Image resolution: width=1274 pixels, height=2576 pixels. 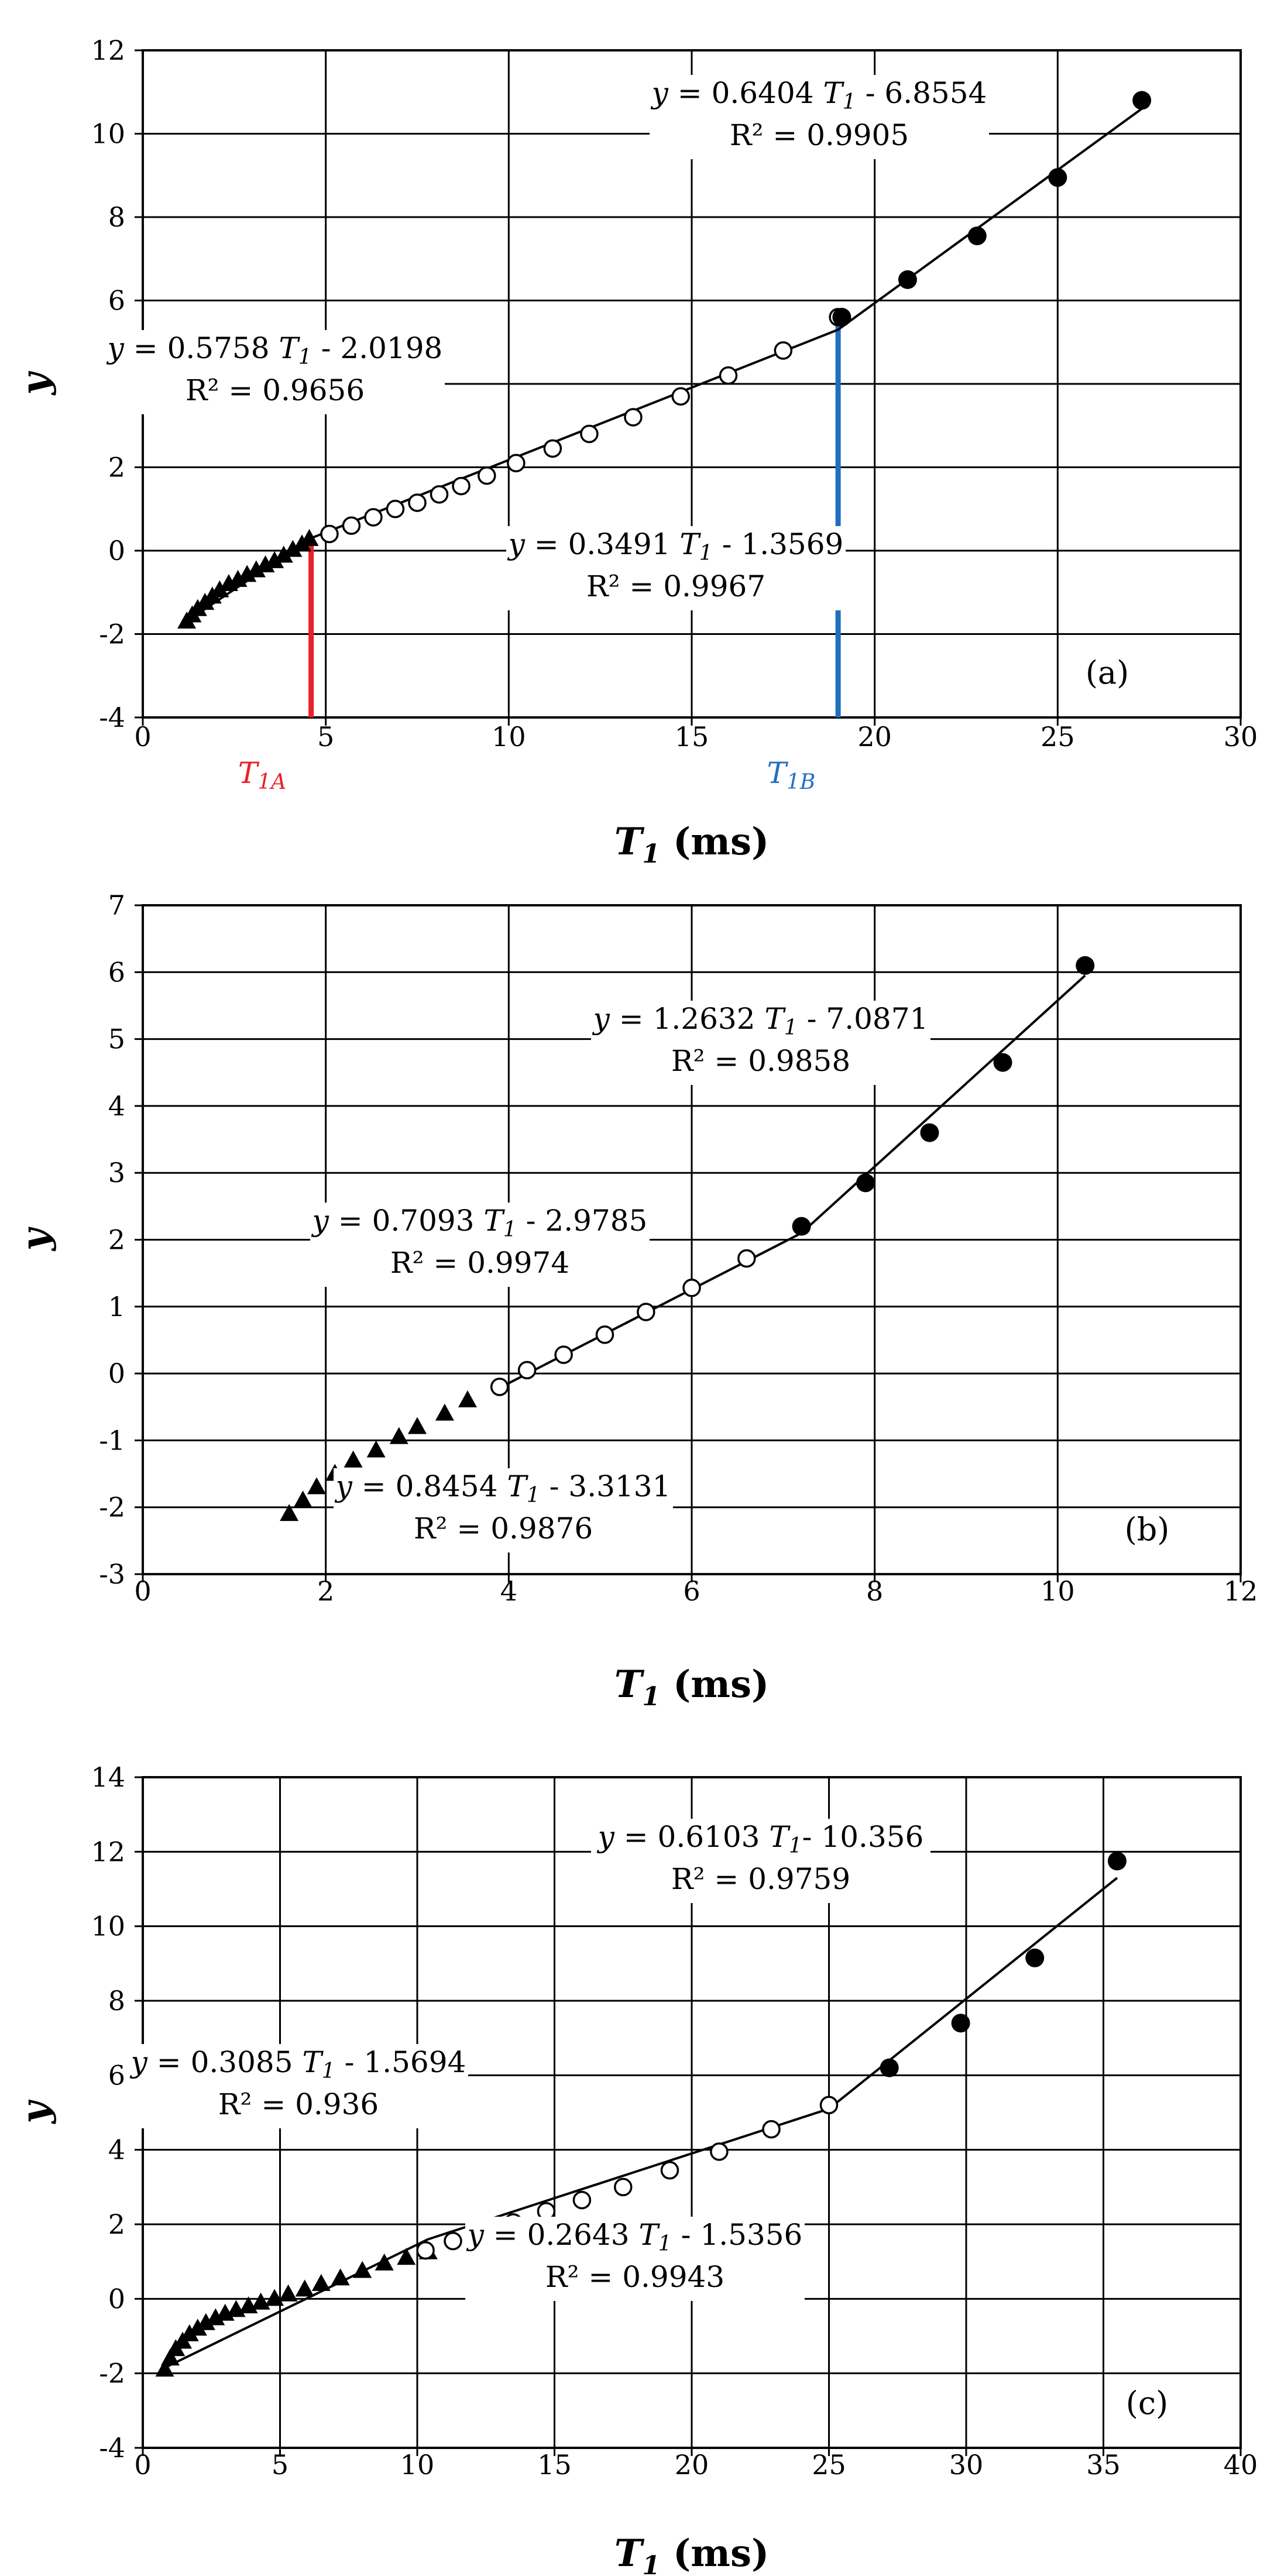 I want to click on threshold-label-sub: 1A, so click(x=271, y=782).